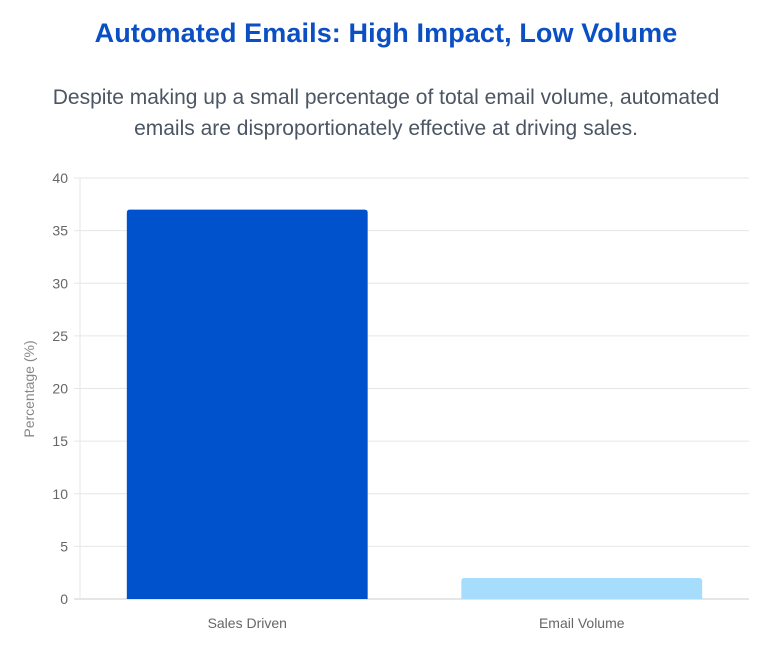  I want to click on y-tick-labels: 0 5 10 15 20 25 30 35 40, so click(60, 388).